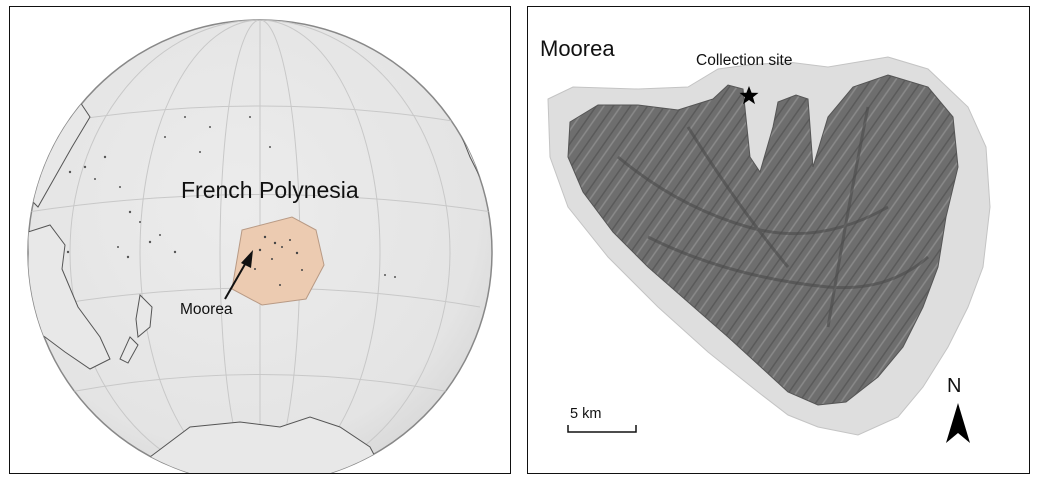  Describe the element at coordinates (954, 386) in the screenshot. I see `north-label: N` at that location.